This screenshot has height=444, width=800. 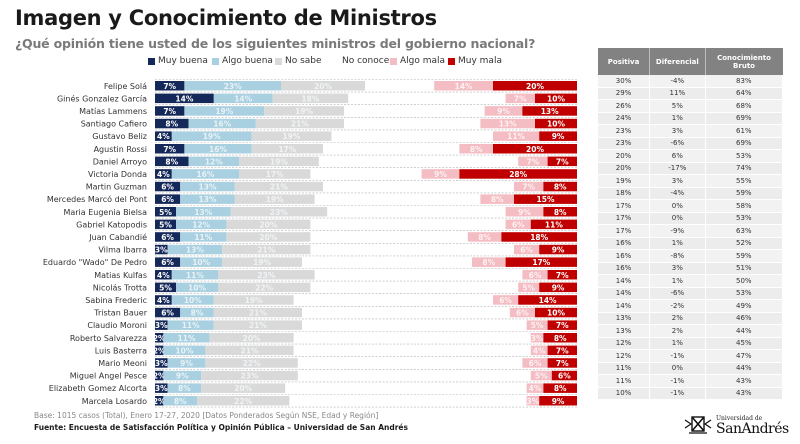 I want to click on table-row: 10% -1% 43%, so click(x=691, y=393).